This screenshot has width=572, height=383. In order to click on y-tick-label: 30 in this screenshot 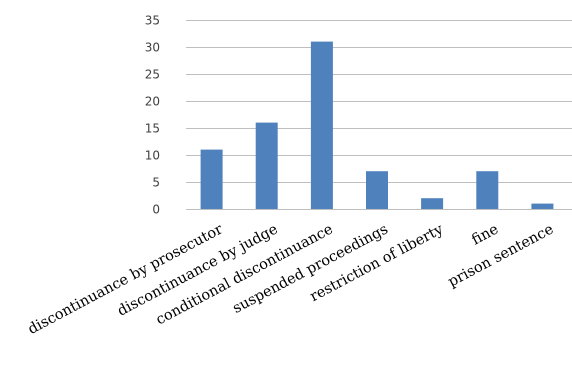, I will do `click(152, 48)`.